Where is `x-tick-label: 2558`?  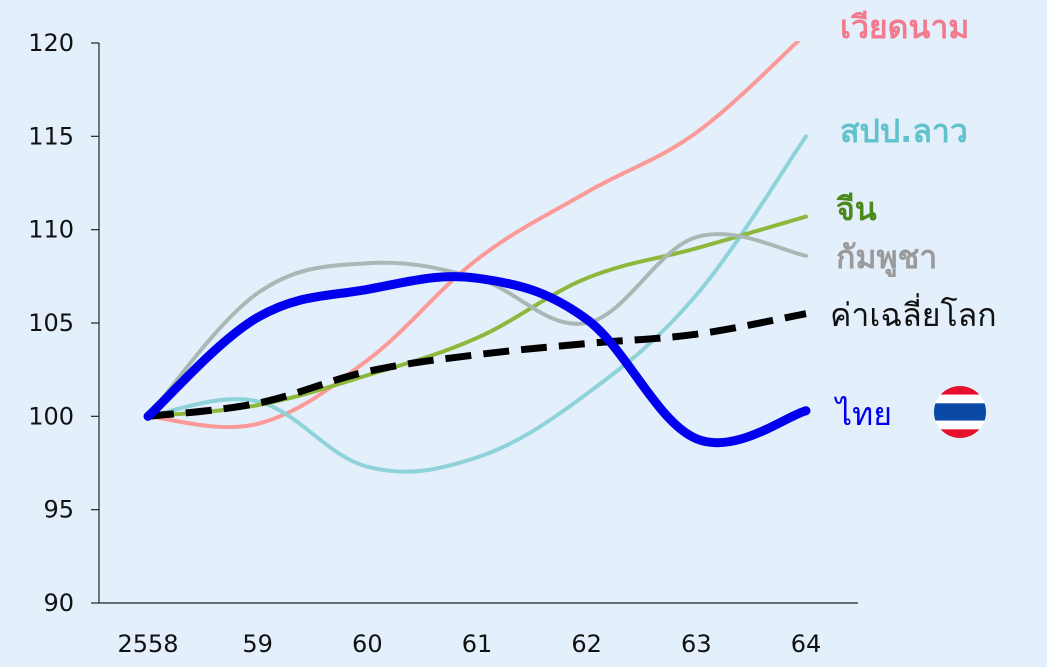
x-tick-label: 2558 is located at coordinates (147, 644).